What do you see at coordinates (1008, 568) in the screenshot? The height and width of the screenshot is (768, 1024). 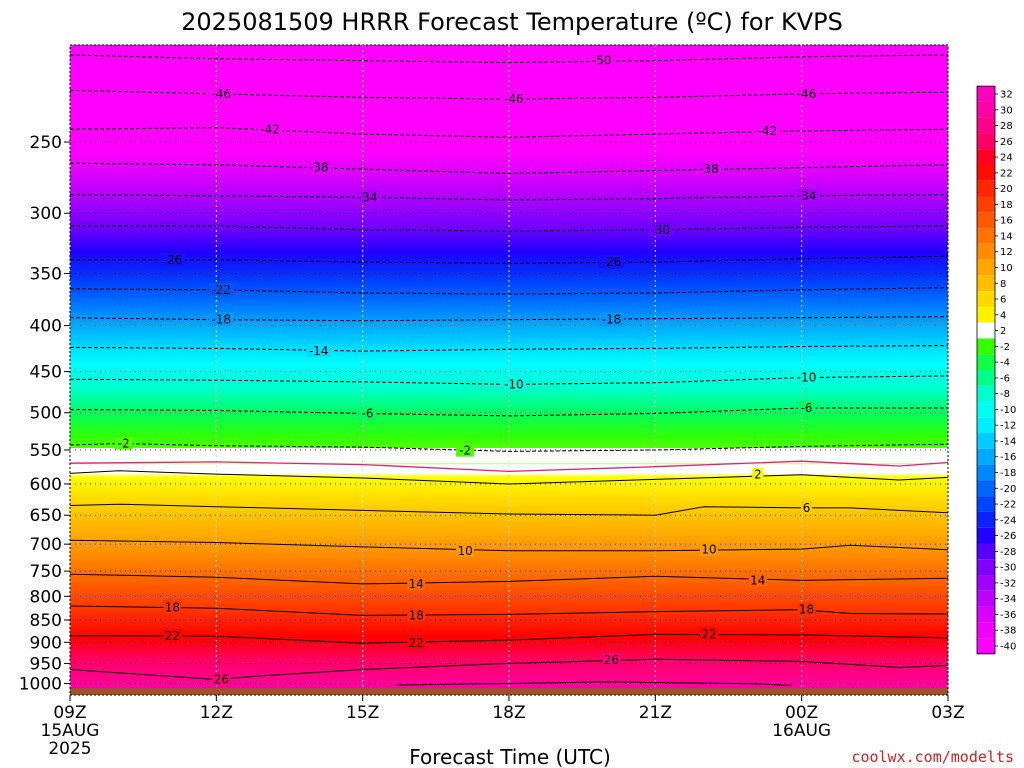 I see `colorbar-tick-label: -30` at bounding box center [1008, 568].